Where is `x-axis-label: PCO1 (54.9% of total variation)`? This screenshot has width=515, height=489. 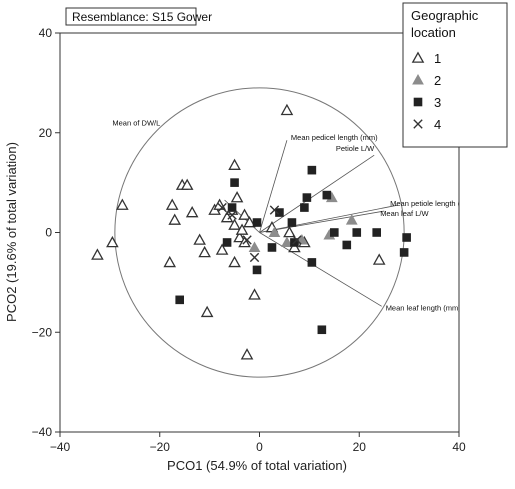 x-axis-label: PCO1 (54.9% of total variation) is located at coordinates (257, 465).